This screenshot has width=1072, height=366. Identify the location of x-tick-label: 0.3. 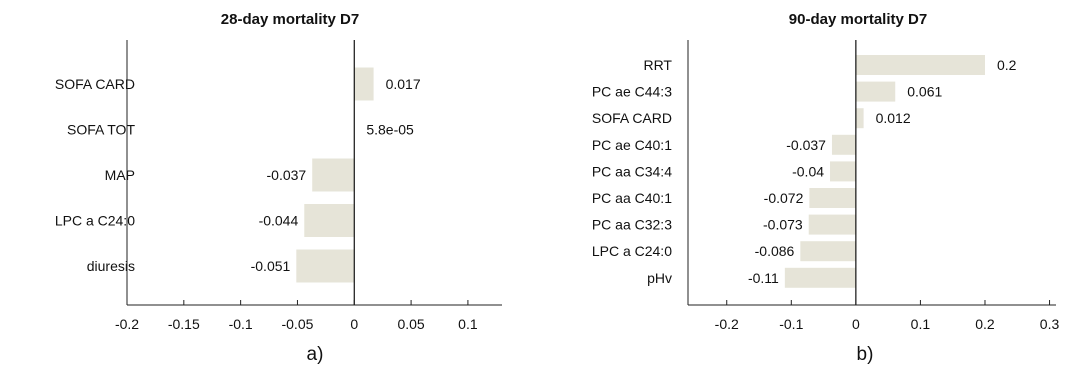
(1050, 324).